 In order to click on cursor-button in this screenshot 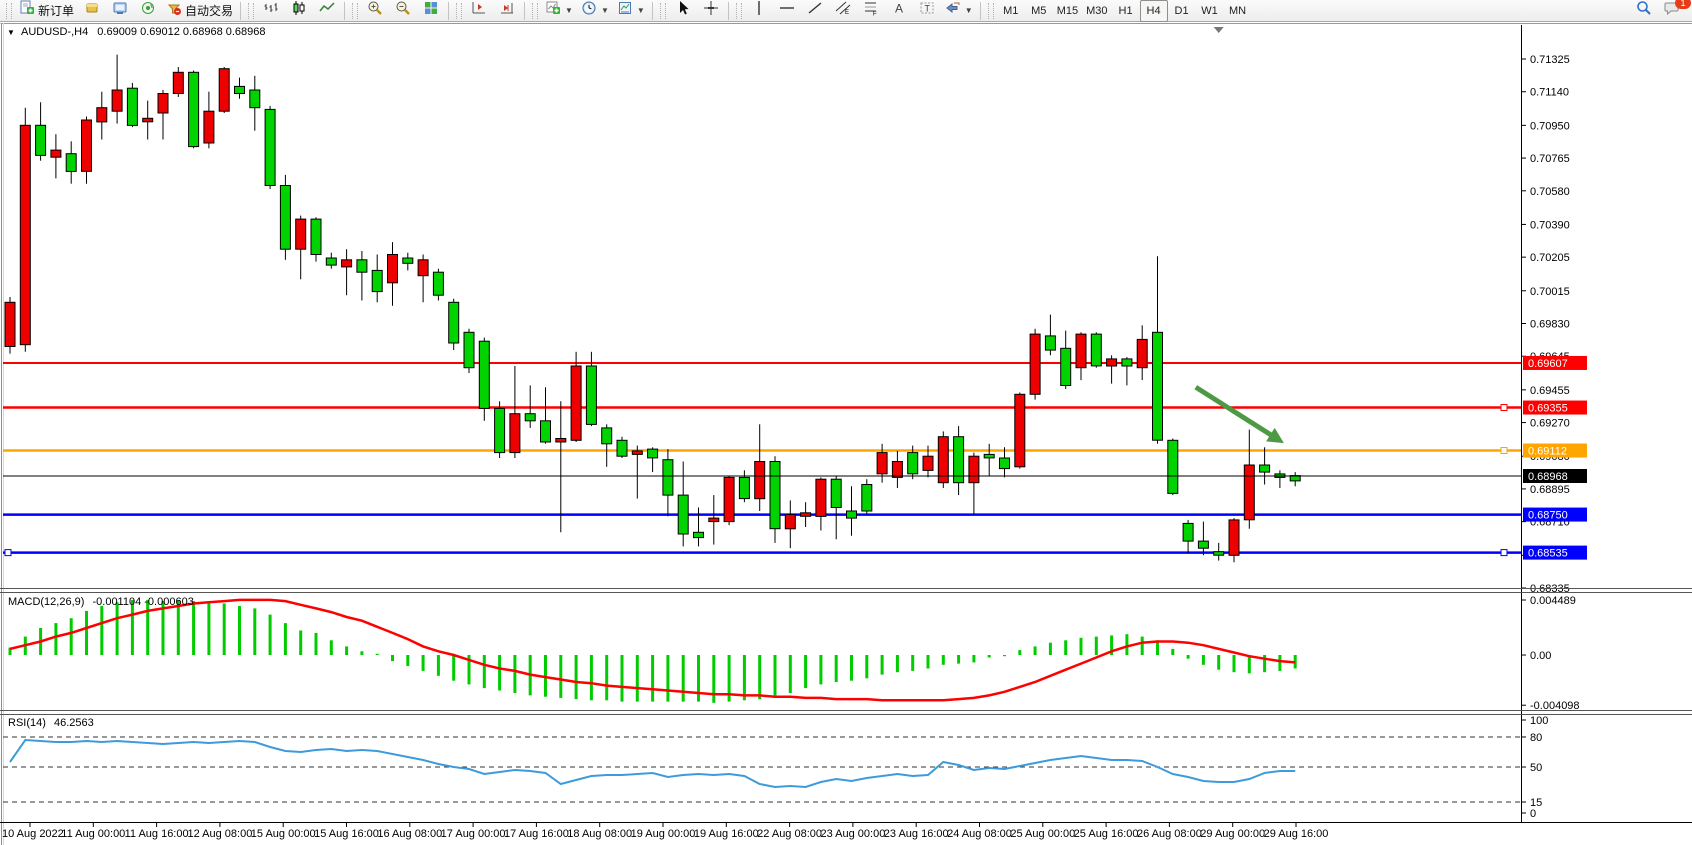, I will do `click(683, 11)`.